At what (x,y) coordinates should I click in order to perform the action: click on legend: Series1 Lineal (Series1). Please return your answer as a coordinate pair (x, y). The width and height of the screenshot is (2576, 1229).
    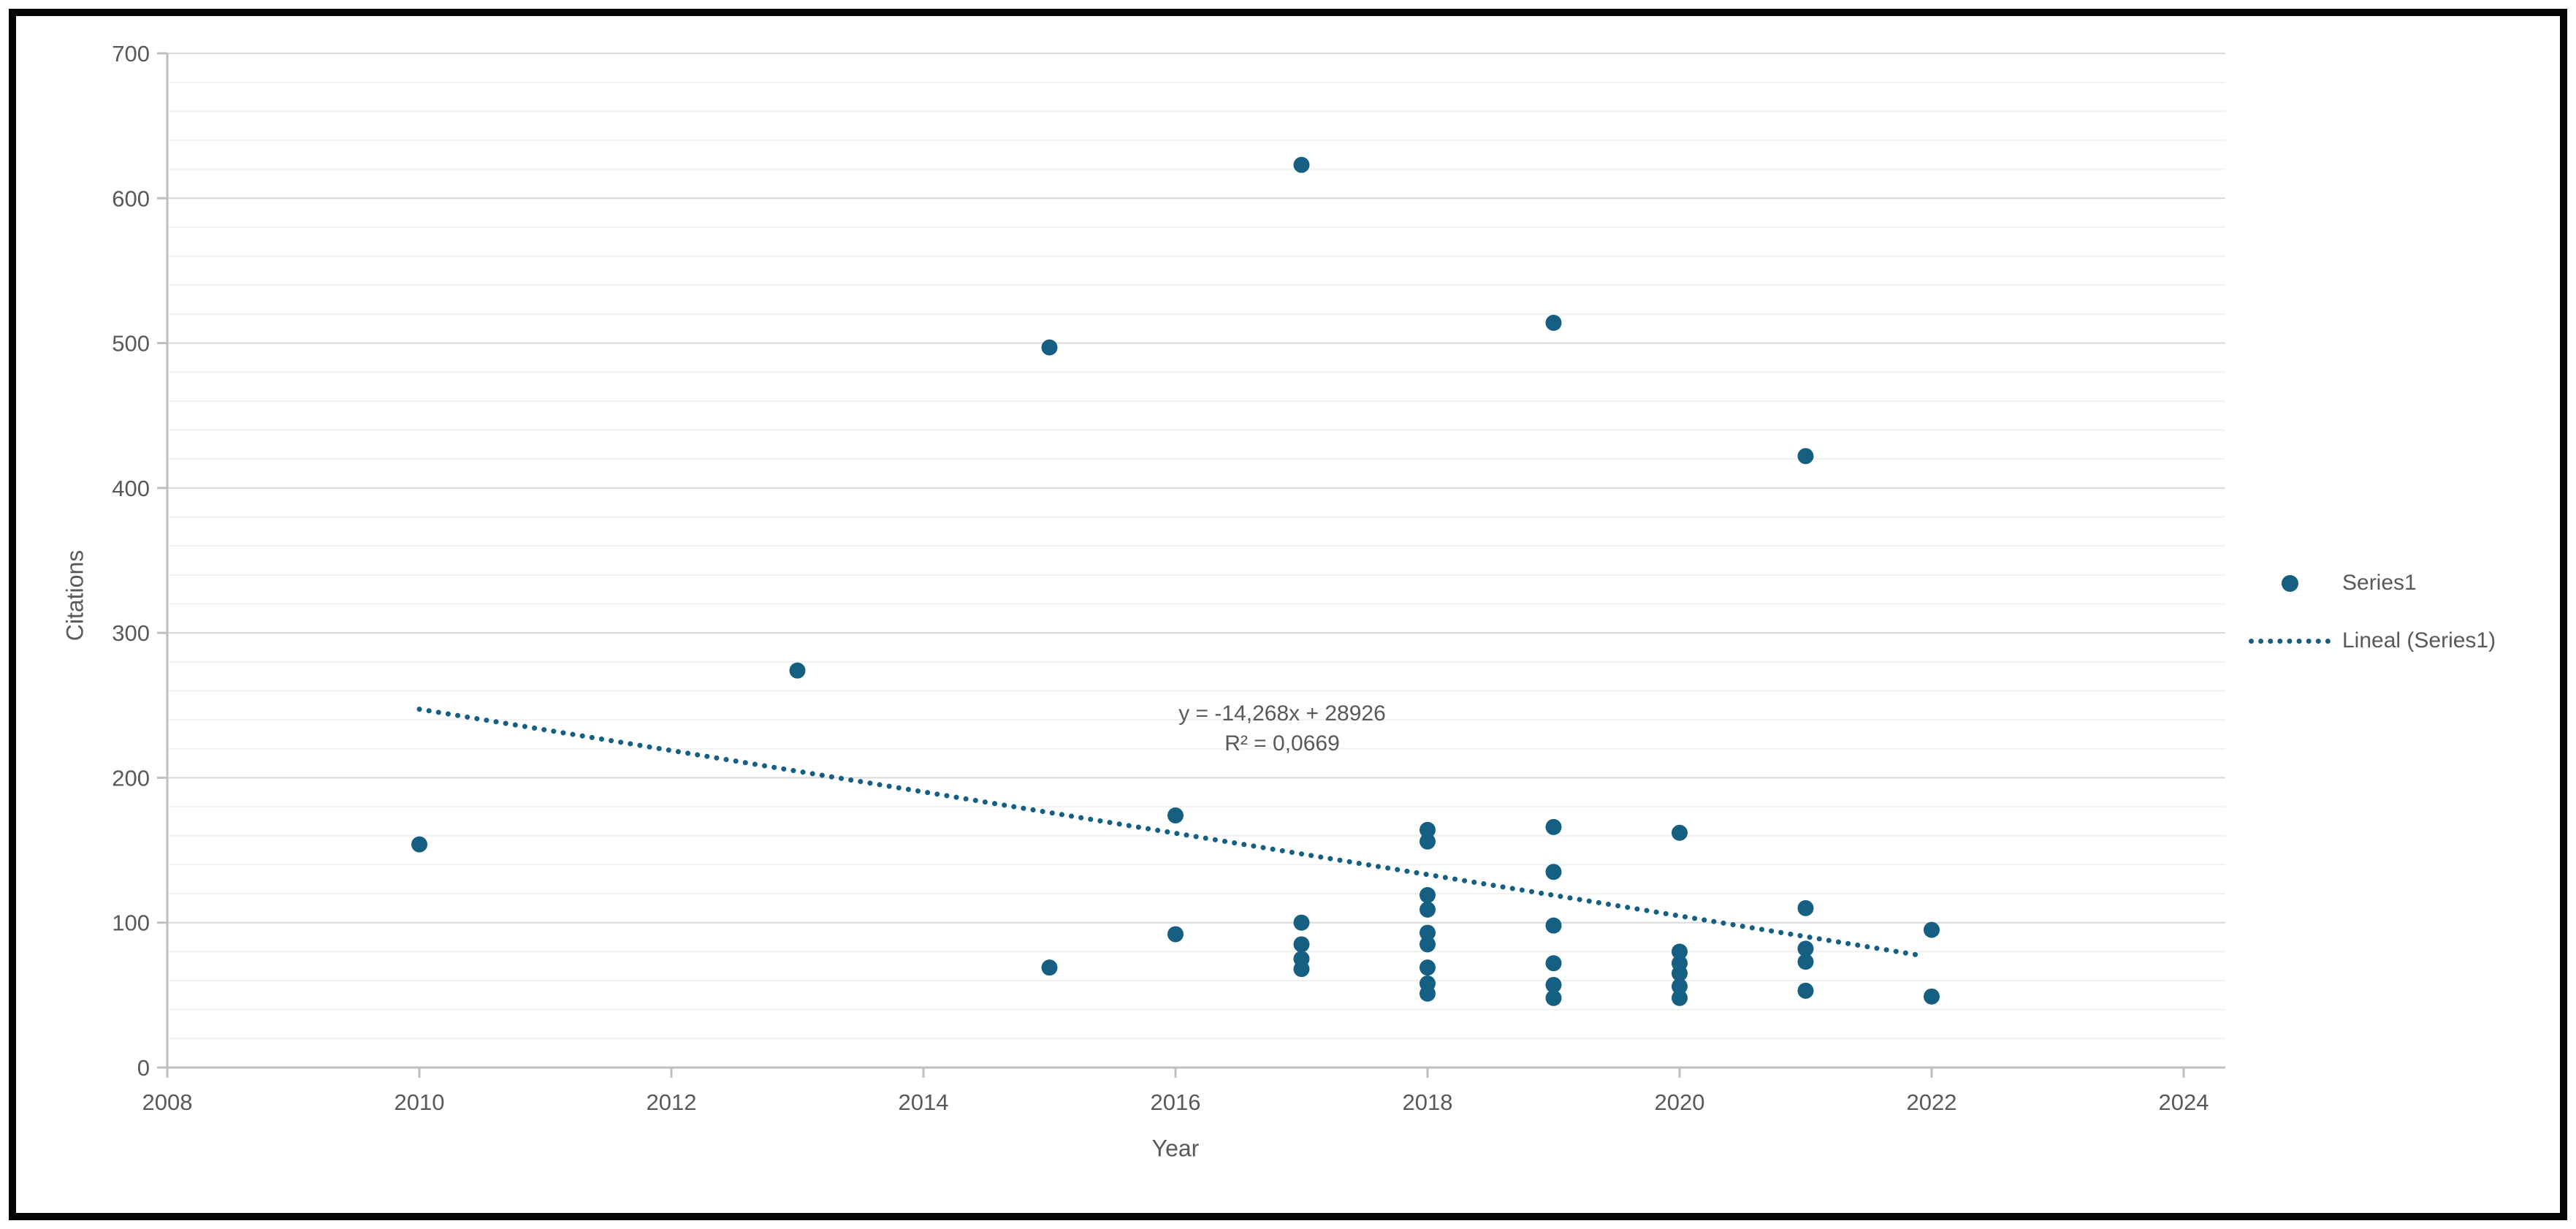
    Looking at the image, I should click on (2372, 612).